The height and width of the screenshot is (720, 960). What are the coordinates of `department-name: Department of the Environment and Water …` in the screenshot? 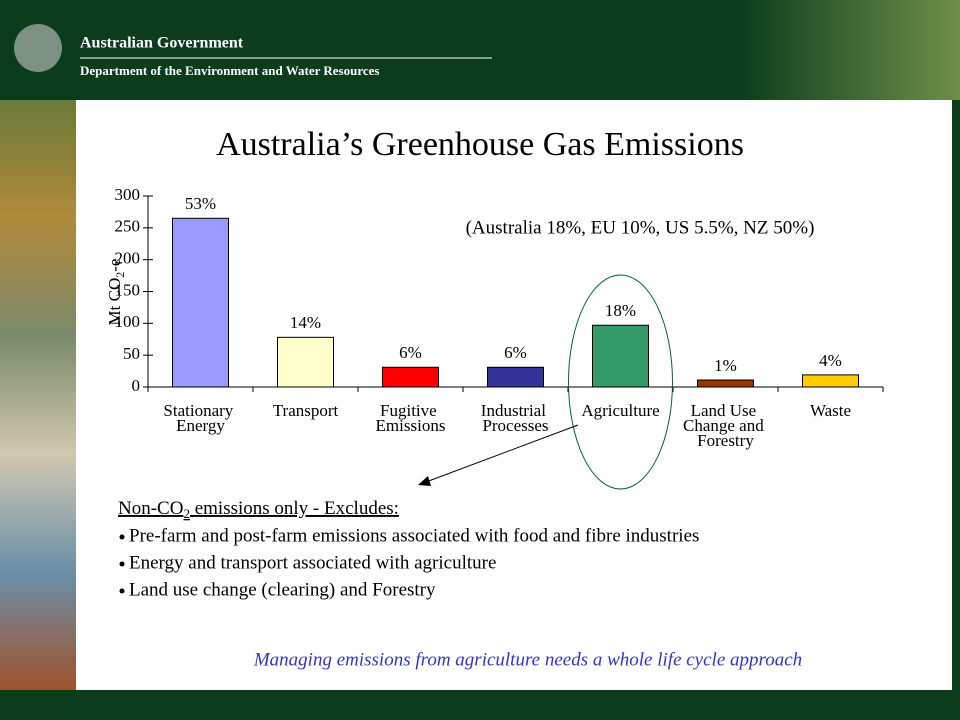 It's located at (229, 70).